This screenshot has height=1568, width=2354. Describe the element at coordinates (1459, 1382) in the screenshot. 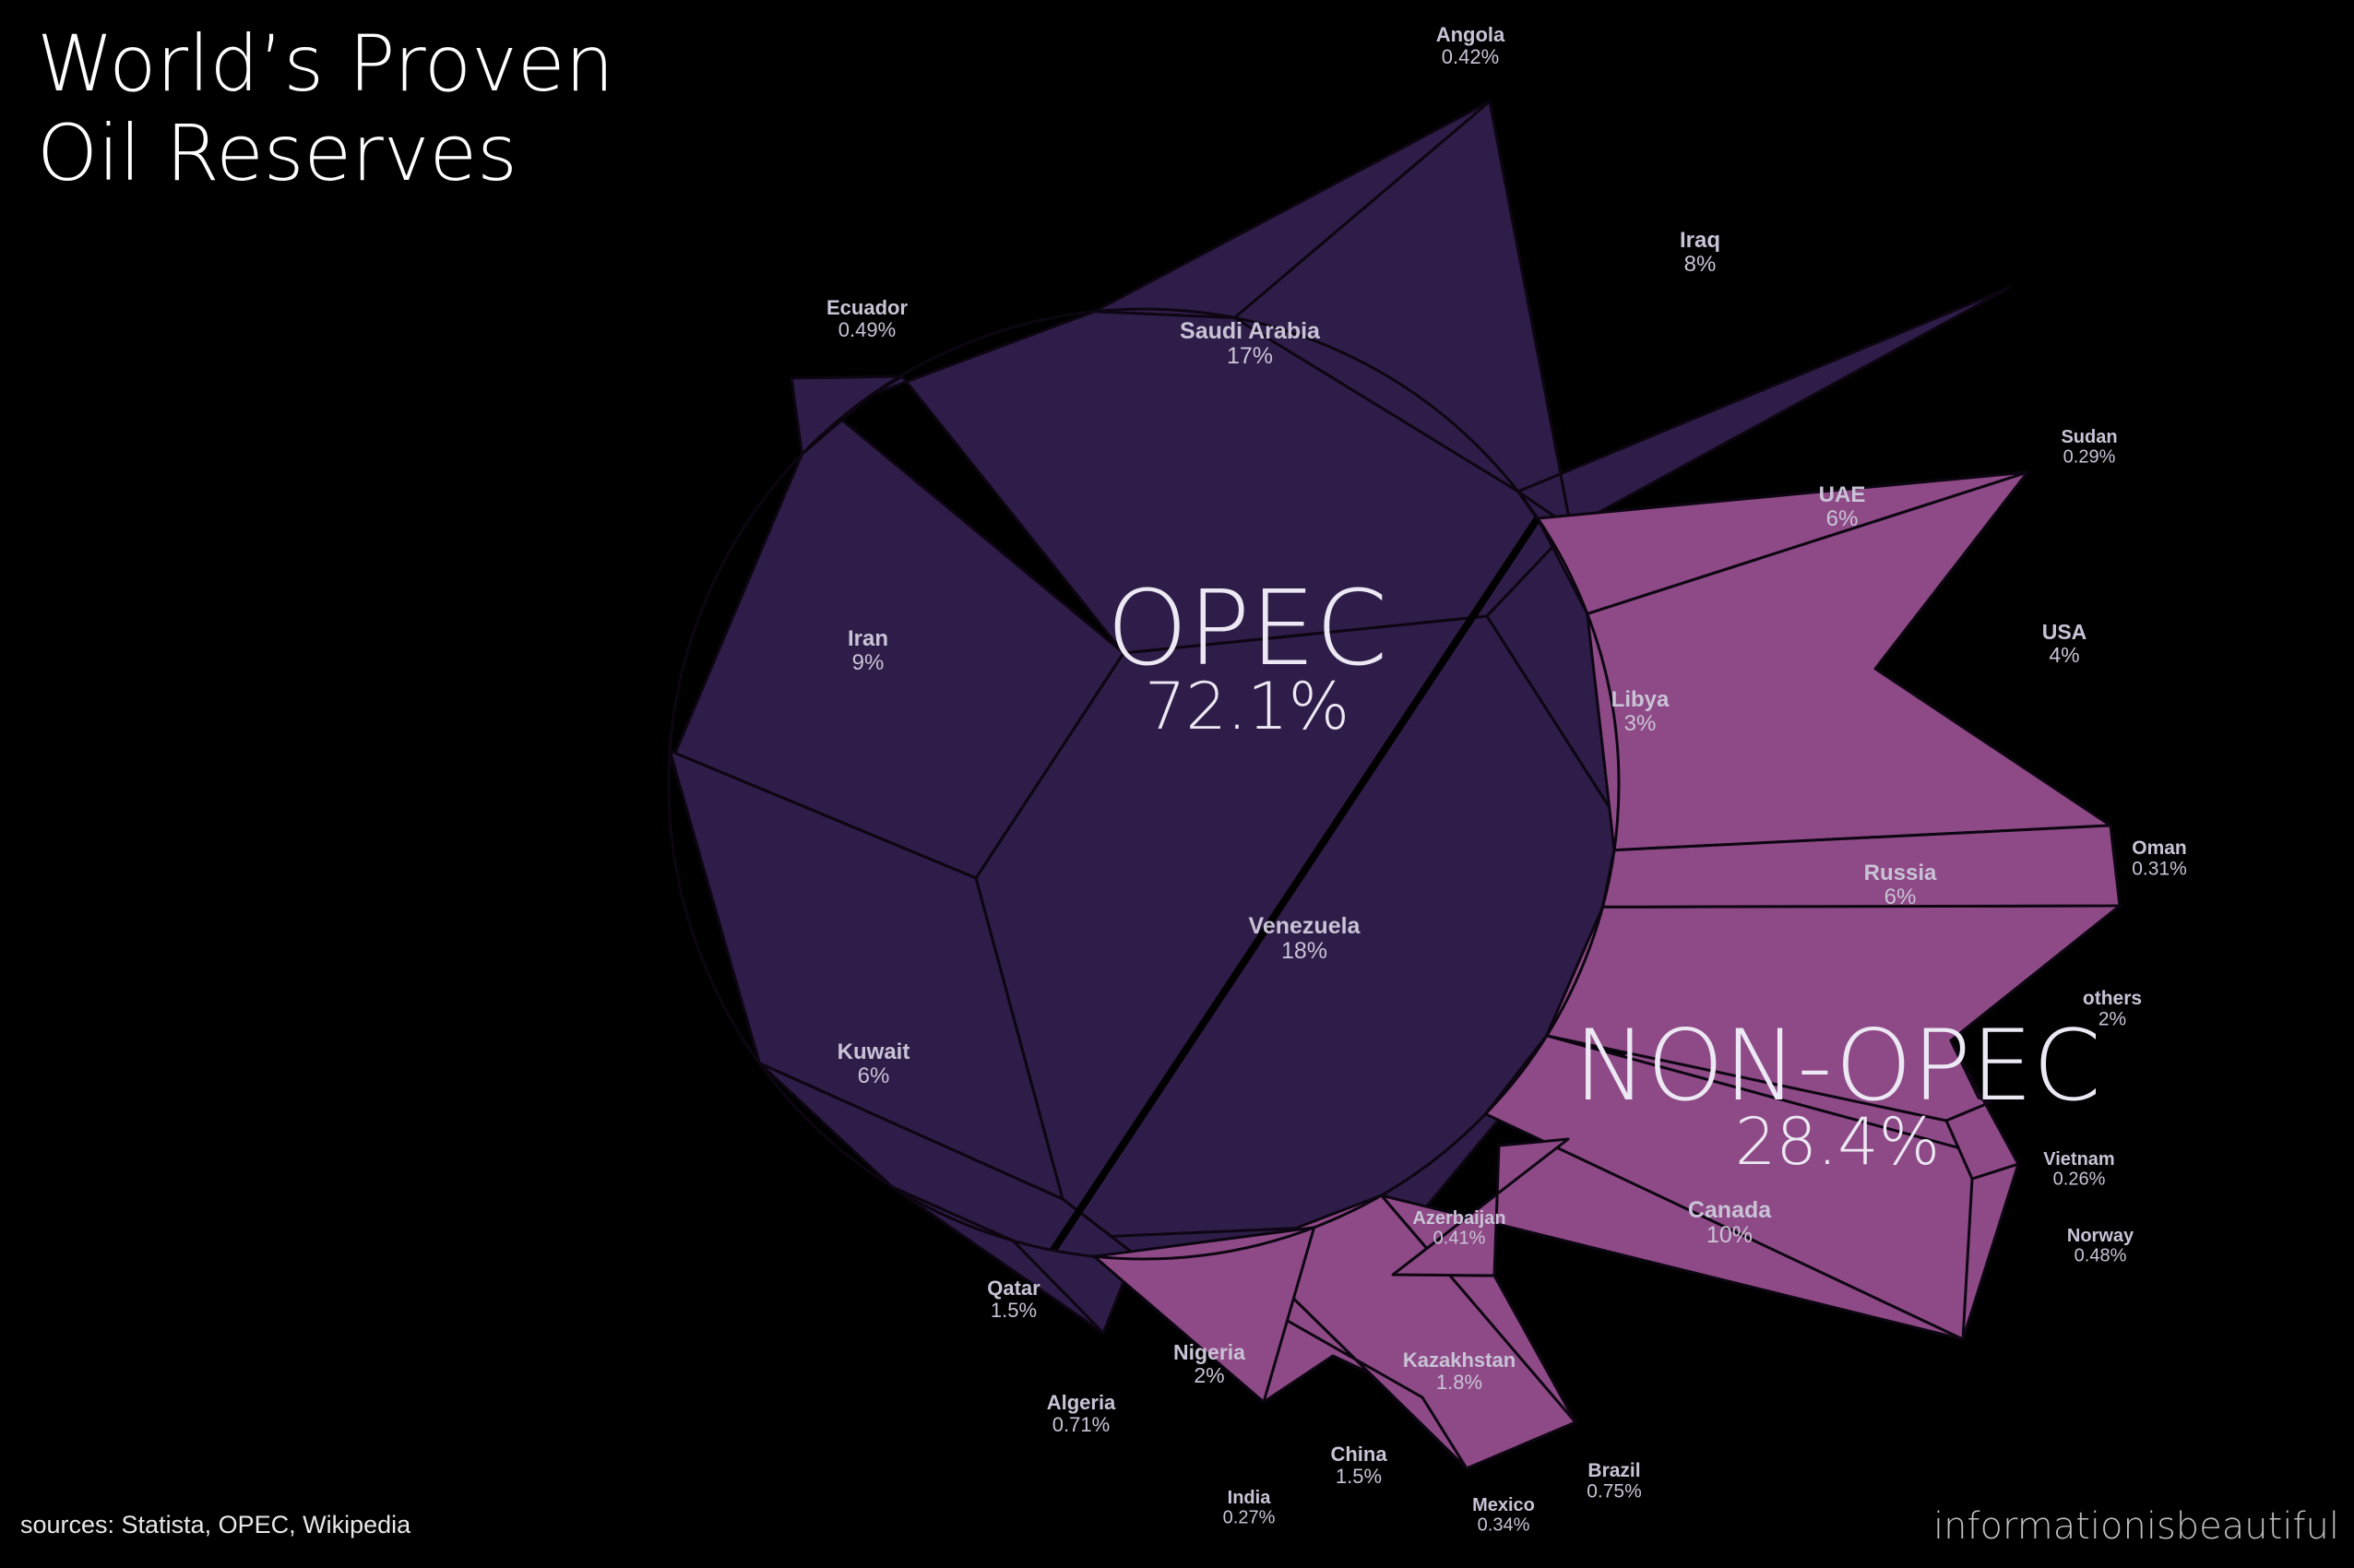

I see `country-value-kazakhstan: 1.8%` at that location.